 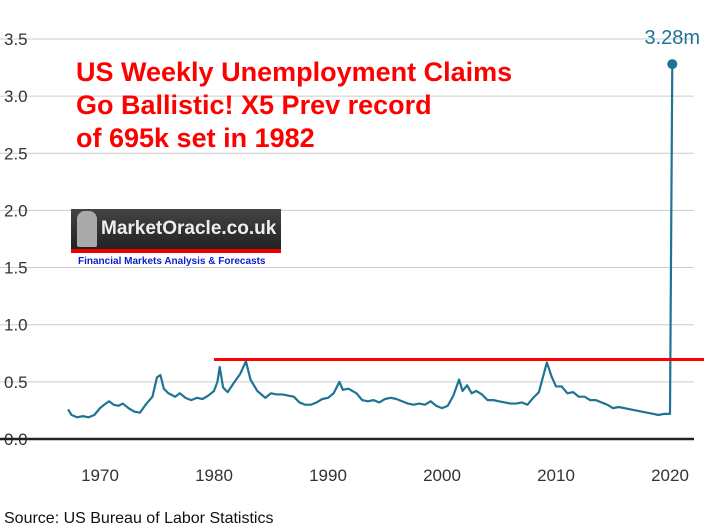 What do you see at coordinates (670, 475) in the screenshot?
I see `x-tick-label: 2020` at bounding box center [670, 475].